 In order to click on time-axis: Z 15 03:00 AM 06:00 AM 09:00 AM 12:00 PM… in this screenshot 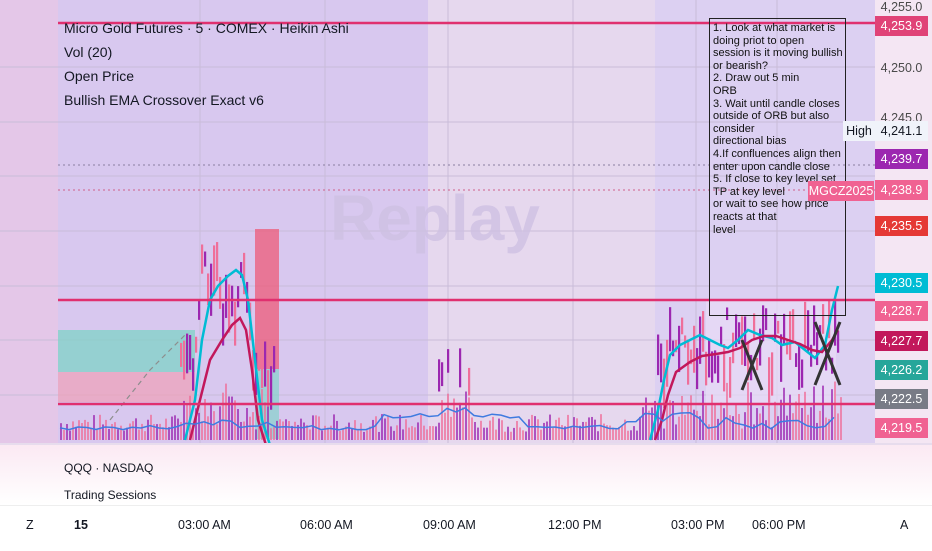, I will do `click(466, 528)`.